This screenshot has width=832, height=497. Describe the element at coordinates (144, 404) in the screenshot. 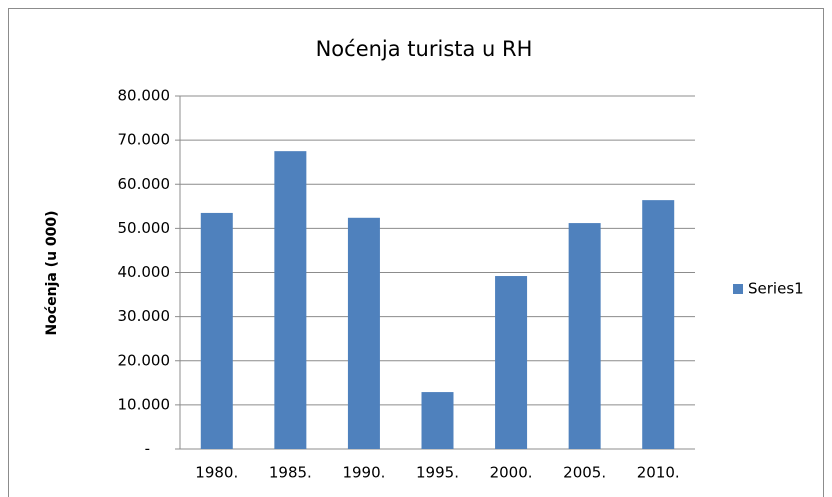

I see `y-tick-label: 10.000` at that location.